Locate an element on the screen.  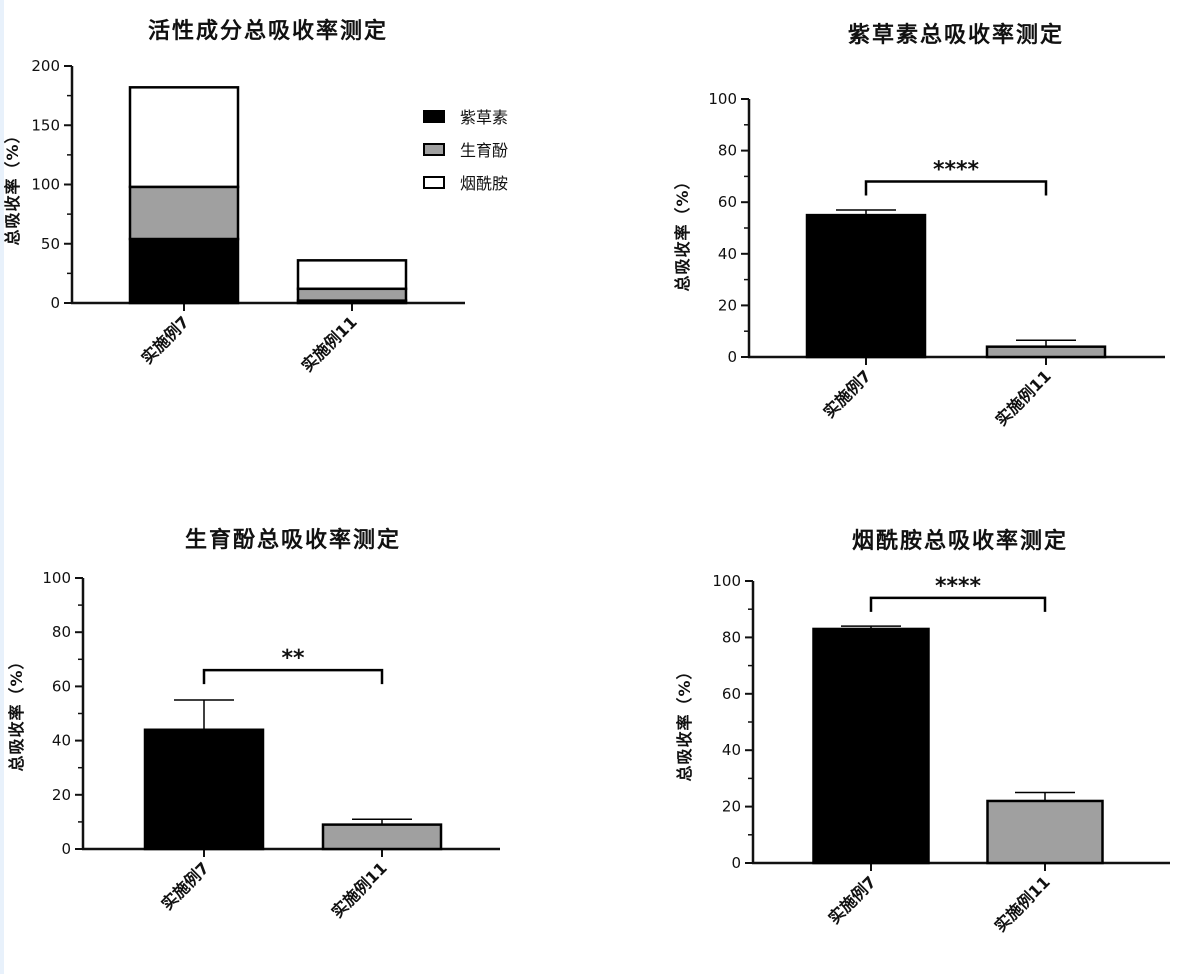
legend-label-shikonin: 紫草素 is located at coordinates (484, 117).